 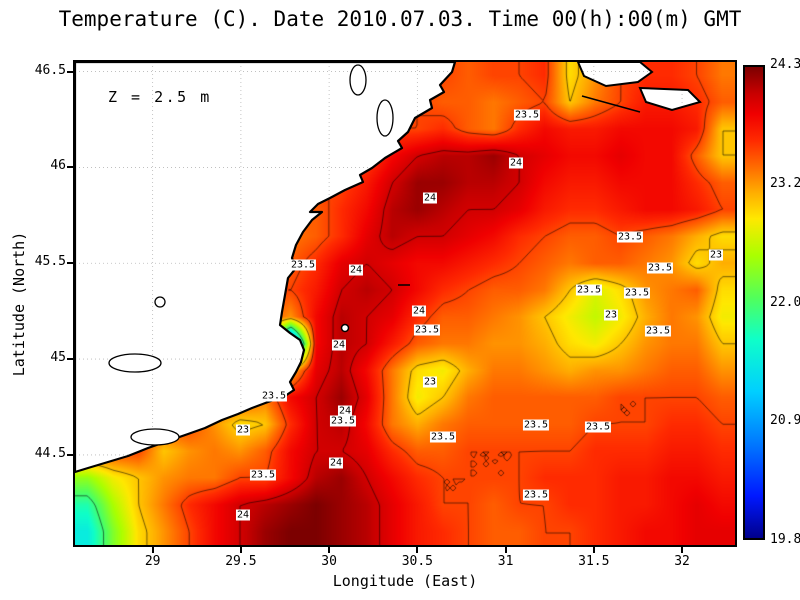 What do you see at coordinates (594, 561) in the screenshot?
I see `x-tick-label: 31.5` at bounding box center [594, 561].